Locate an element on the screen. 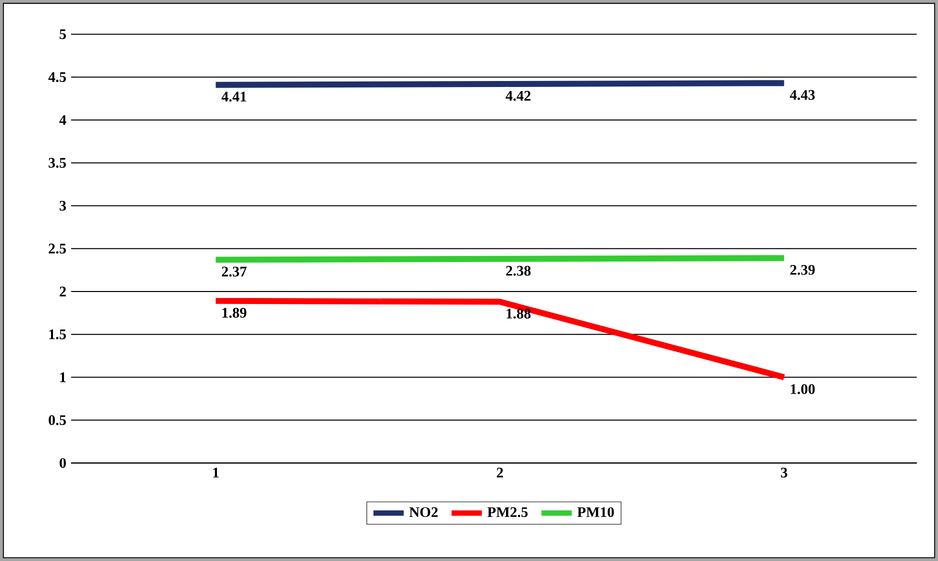 The image size is (938, 561). y-tick-label: 1.5 is located at coordinates (57, 334).